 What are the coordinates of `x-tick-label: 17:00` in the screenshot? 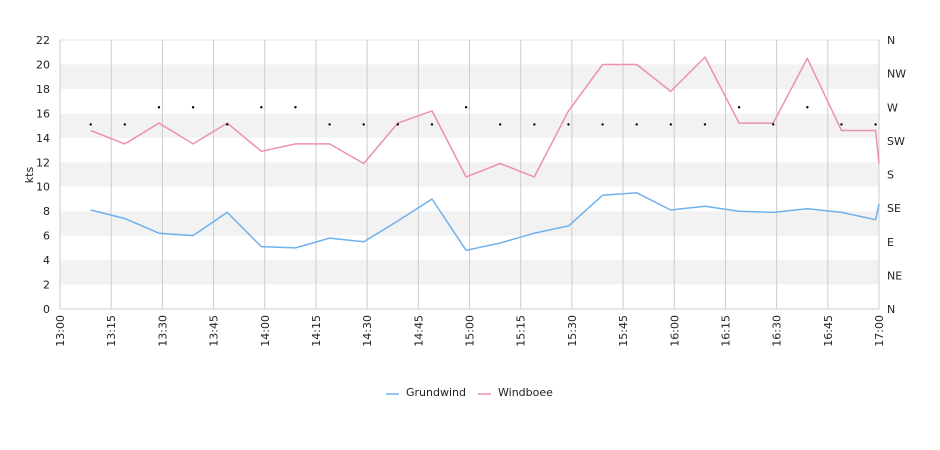 It's located at (879, 331).